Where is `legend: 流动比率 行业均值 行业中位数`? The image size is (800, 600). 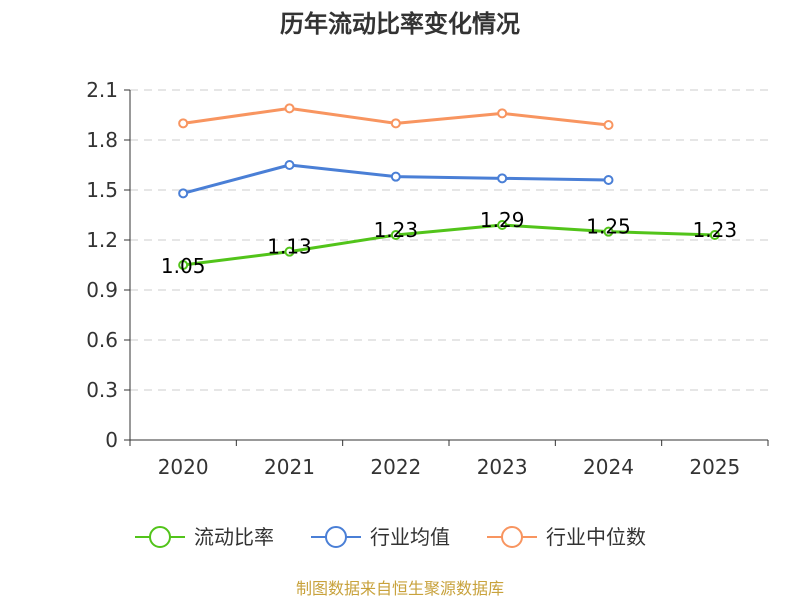
legend: 流动比率 行业均值 行业中位数 is located at coordinates (390, 537).